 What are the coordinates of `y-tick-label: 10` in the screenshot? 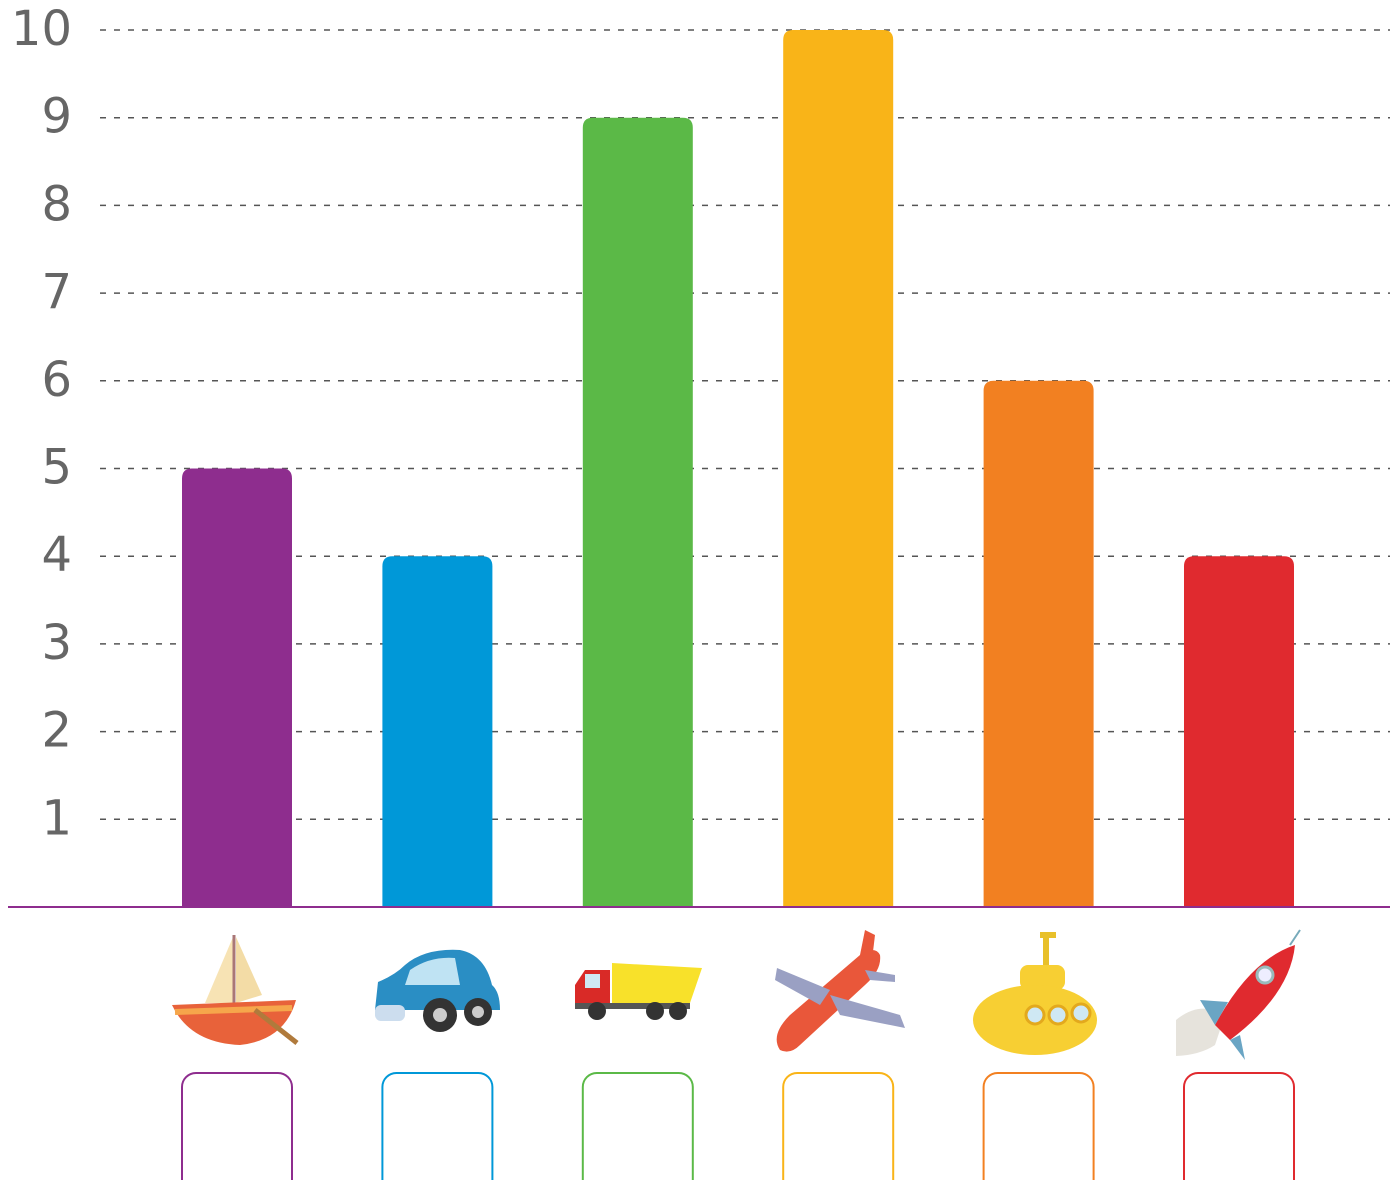 It's located at (41, 29).